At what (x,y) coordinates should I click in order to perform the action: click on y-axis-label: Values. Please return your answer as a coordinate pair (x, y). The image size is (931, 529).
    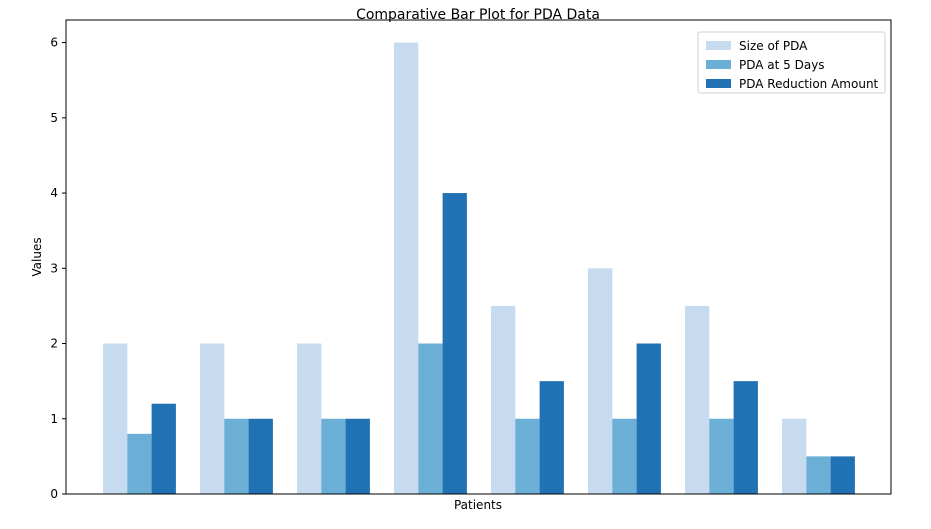
    Looking at the image, I should click on (37, 256).